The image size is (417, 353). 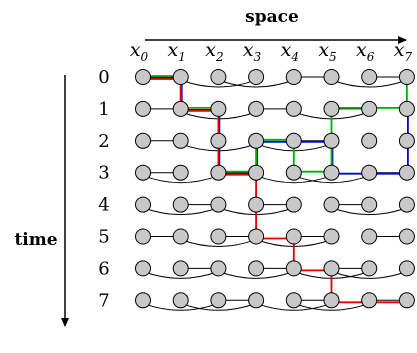 I want to click on column-label: x2, so click(x=214, y=51).